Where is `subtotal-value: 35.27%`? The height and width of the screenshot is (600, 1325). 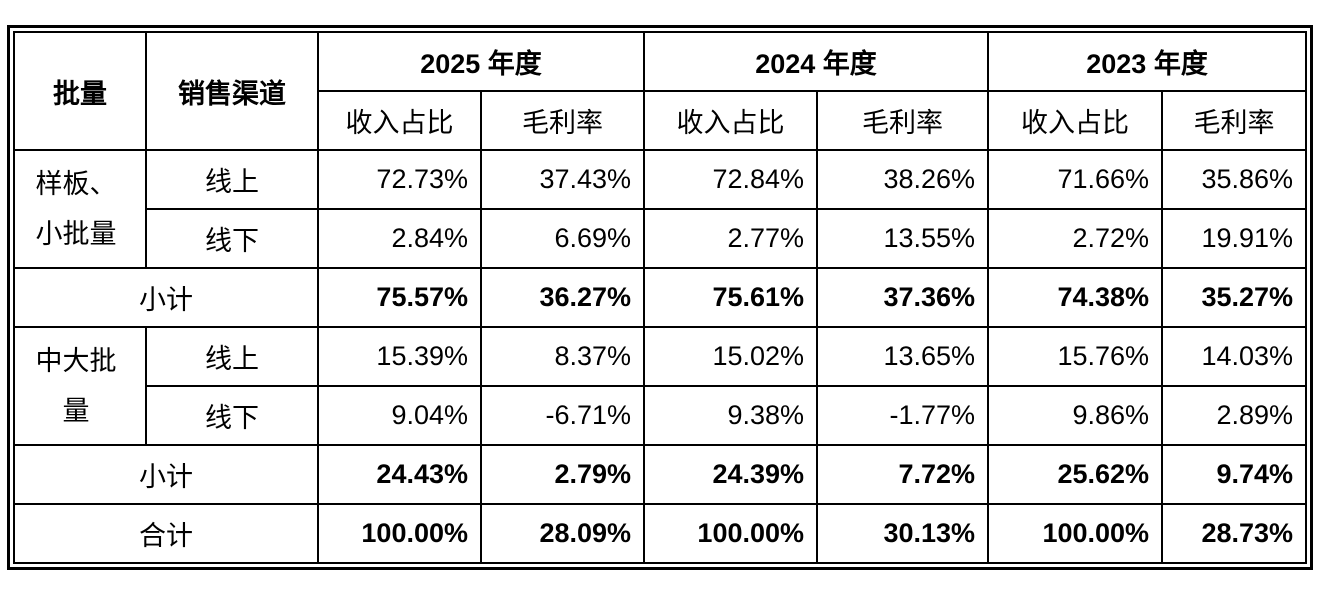 subtotal-value: 35.27% is located at coordinates (1234, 297).